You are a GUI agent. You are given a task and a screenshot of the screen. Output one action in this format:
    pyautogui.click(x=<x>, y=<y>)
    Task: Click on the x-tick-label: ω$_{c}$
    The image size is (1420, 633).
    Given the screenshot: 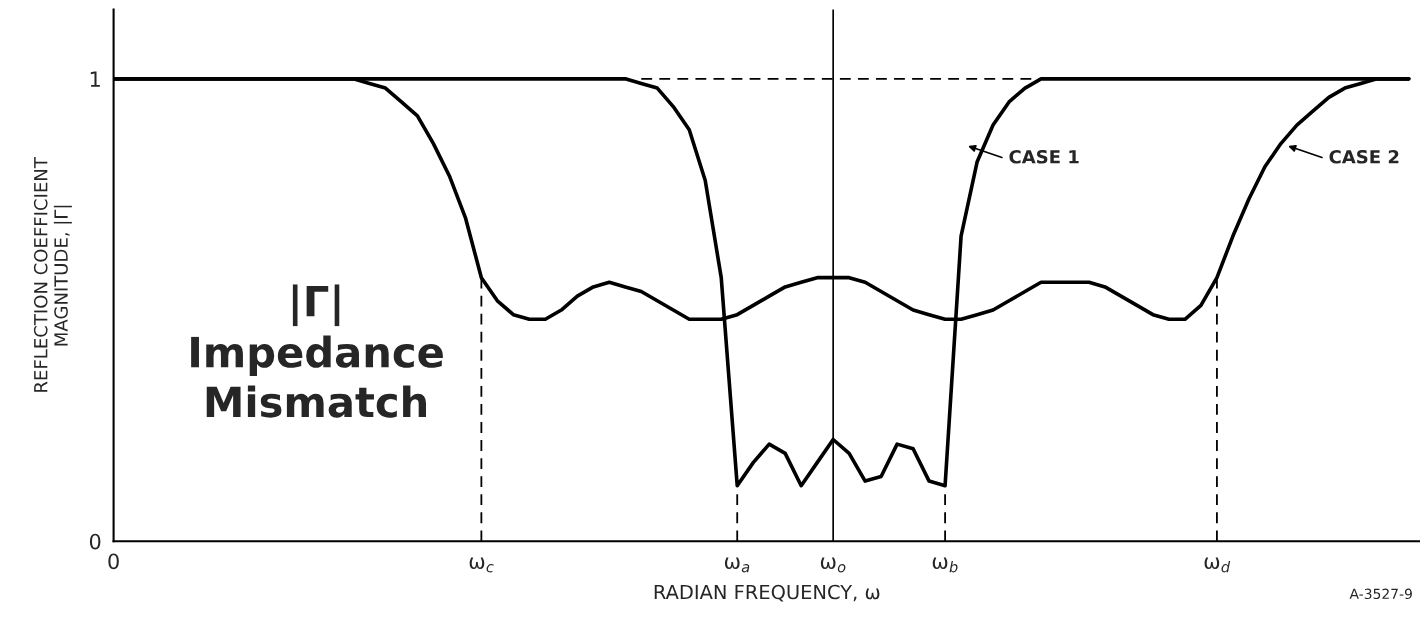 What is the action you would take?
    pyautogui.click(x=481, y=565)
    